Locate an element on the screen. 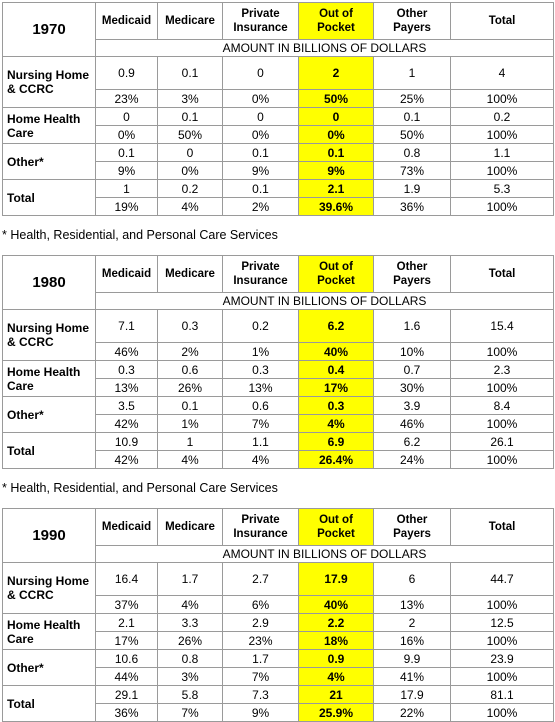 The width and height of the screenshot is (555, 722). percent-cell: 26% is located at coordinates (190, 640).